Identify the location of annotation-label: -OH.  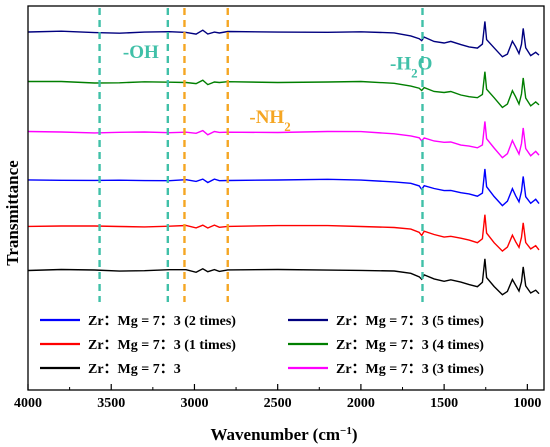
(141, 52).